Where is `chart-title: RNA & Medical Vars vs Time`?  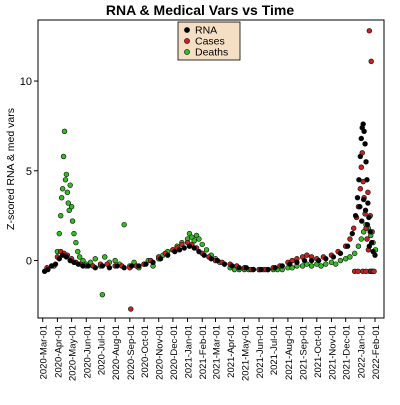 chart-title: RNA & Medical Vars vs Time is located at coordinates (200, 10).